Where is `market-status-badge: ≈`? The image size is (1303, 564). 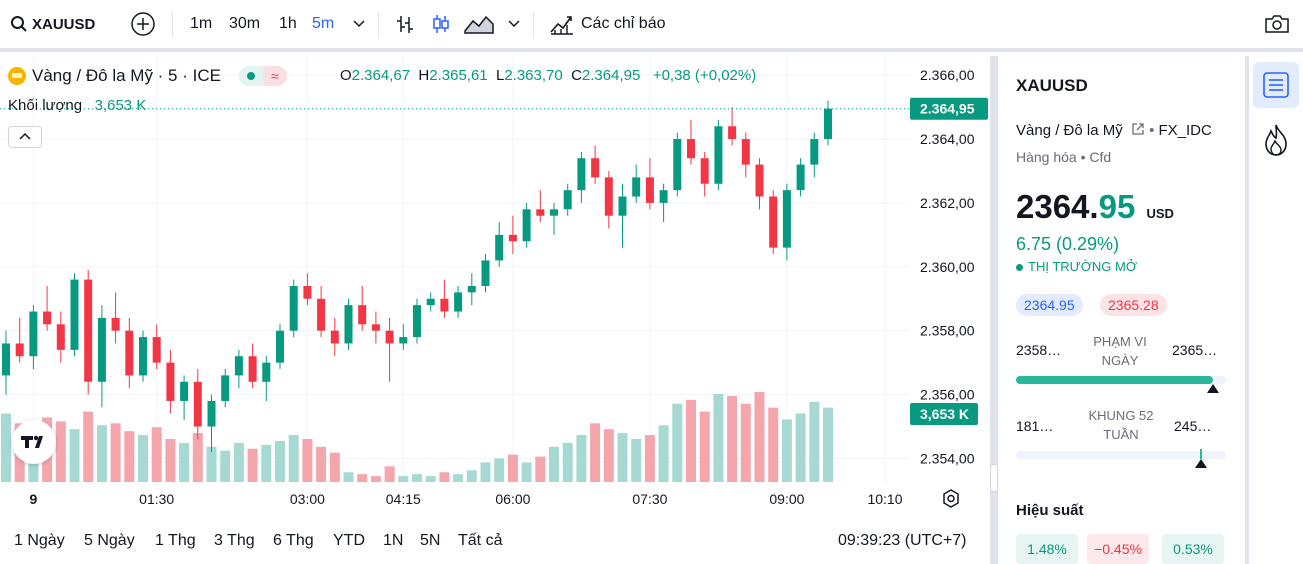
market-status-badge: ≈ is located at coordinates (262, 76).